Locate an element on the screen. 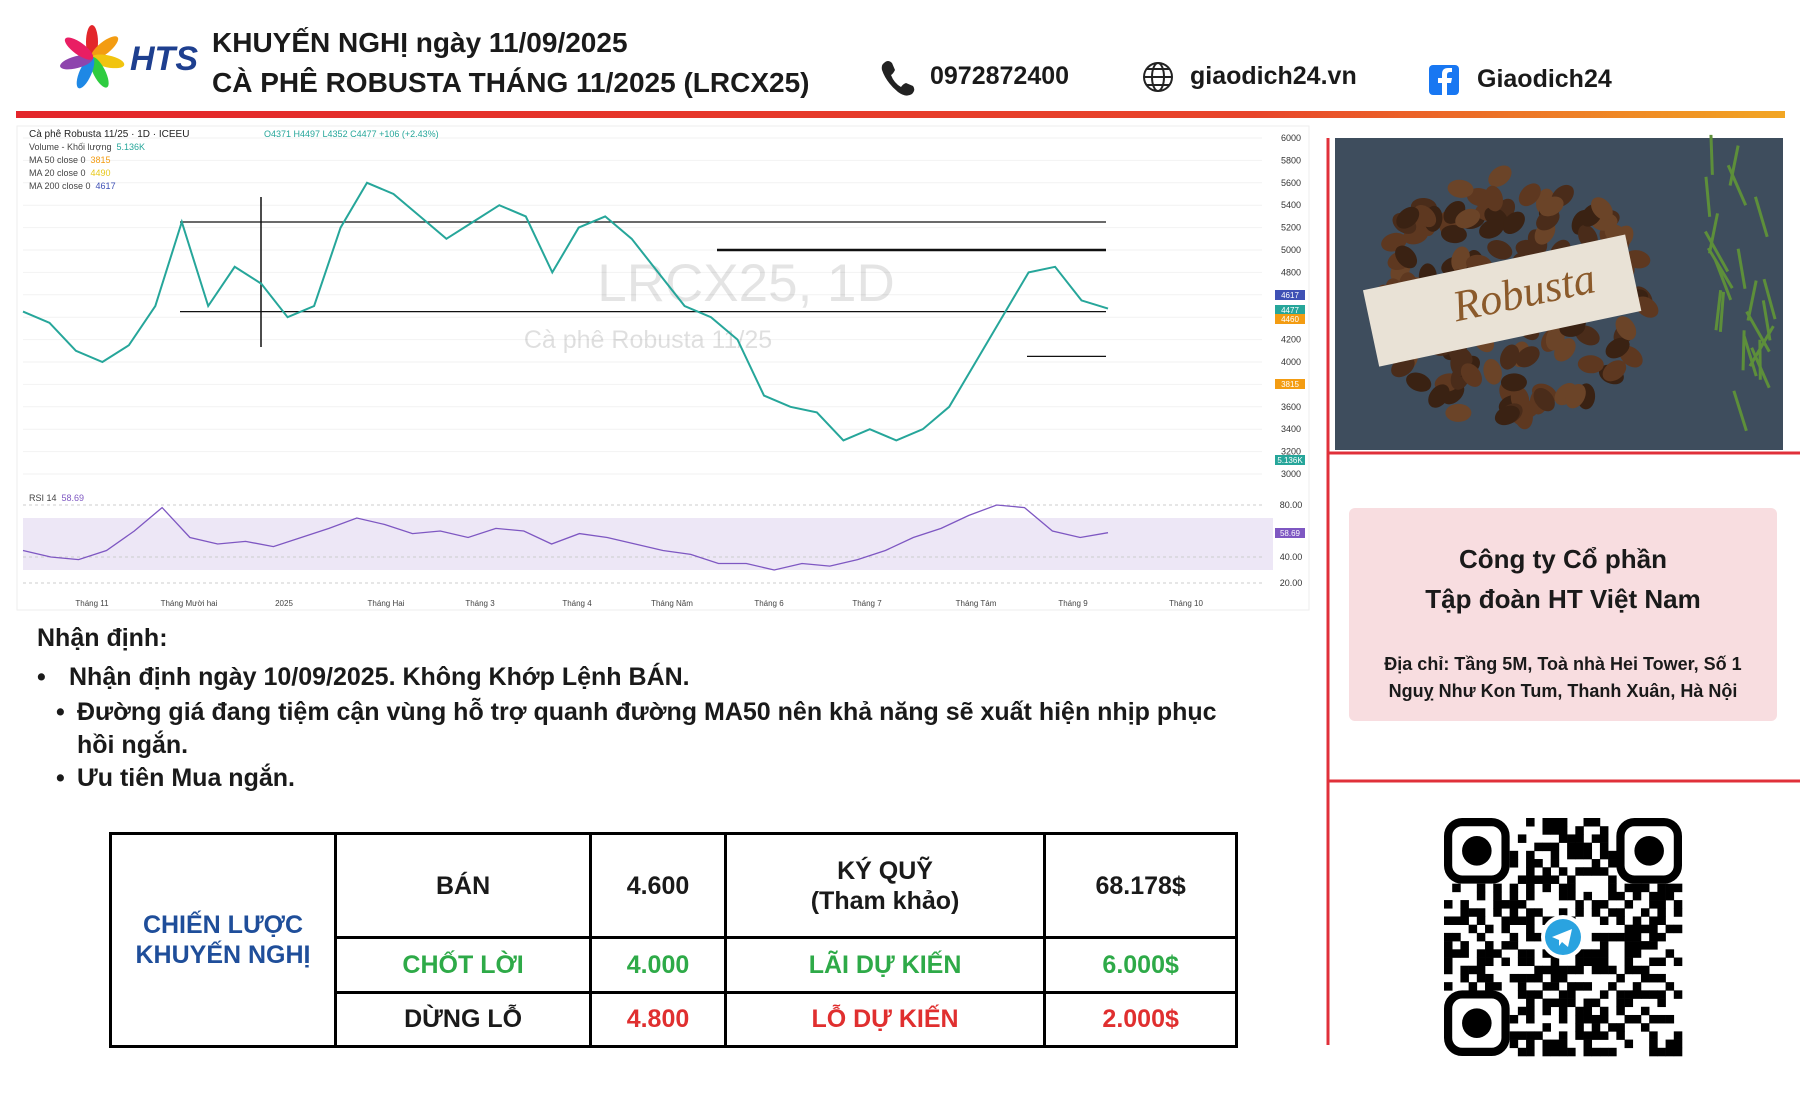 This screenshot has width=1800, height=1112. price-tag-label: 5.136K is located at coordinates (1290, 460).